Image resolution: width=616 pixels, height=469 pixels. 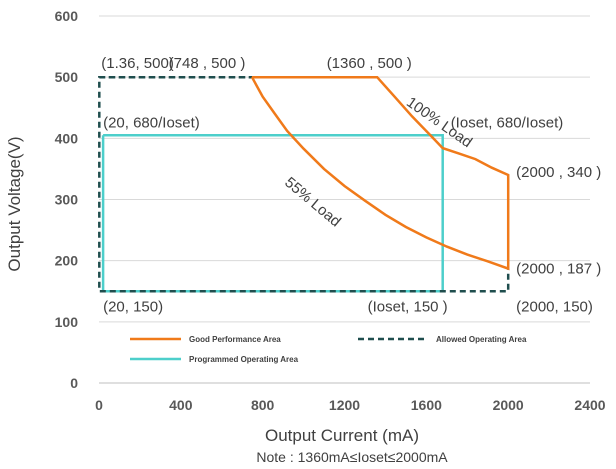 I want to click on y-tick-label: 300, so click(x=67, y=200).